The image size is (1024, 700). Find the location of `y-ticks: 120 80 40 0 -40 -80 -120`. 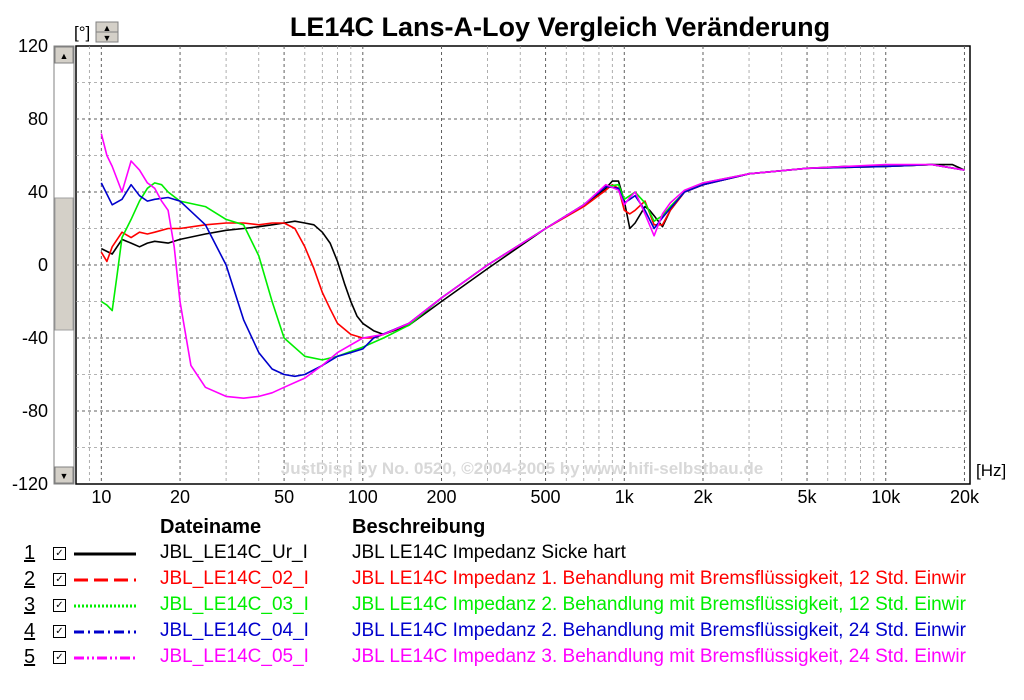

y-ticks: 120 80 40 0 -40 -80 -120 is located at coordinates (30, 265).